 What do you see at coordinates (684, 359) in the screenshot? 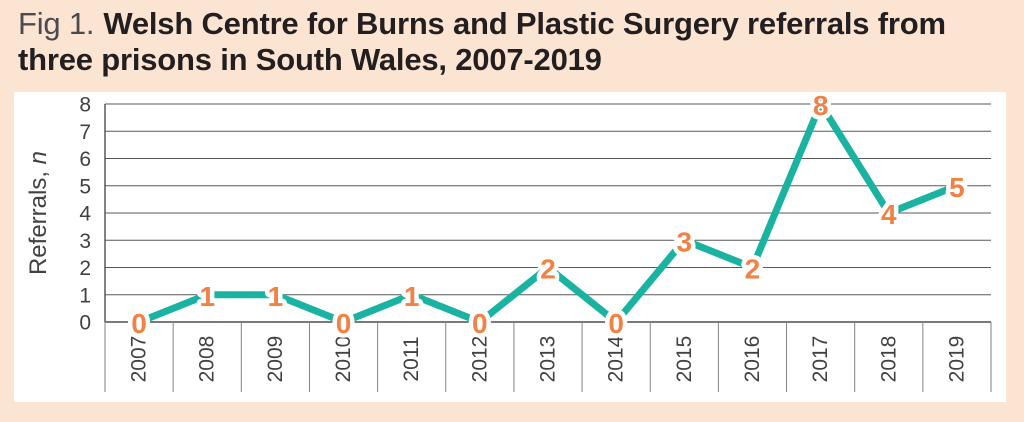
I see `x-tick-label: 2015` at bounding box center [684, 359].